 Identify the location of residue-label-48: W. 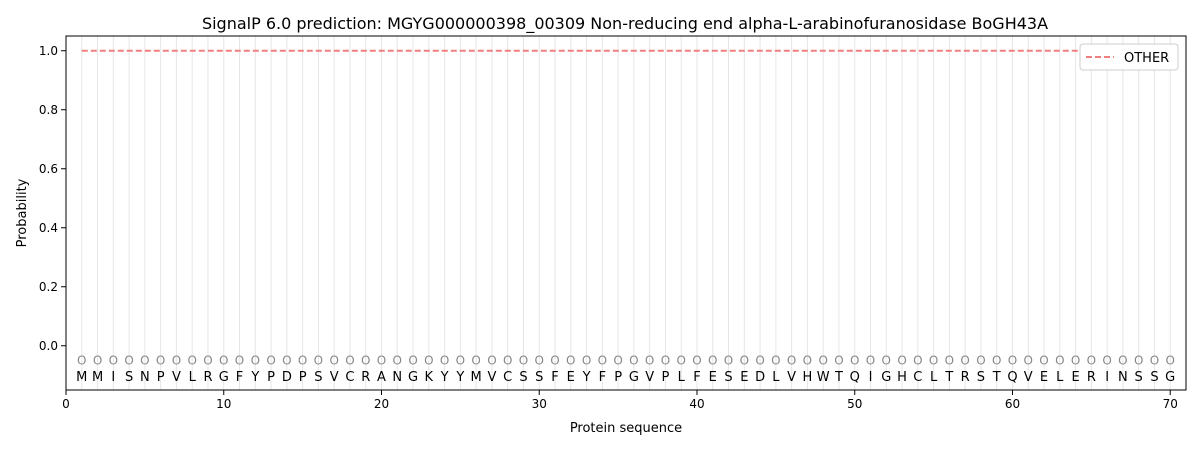
(823, 377).